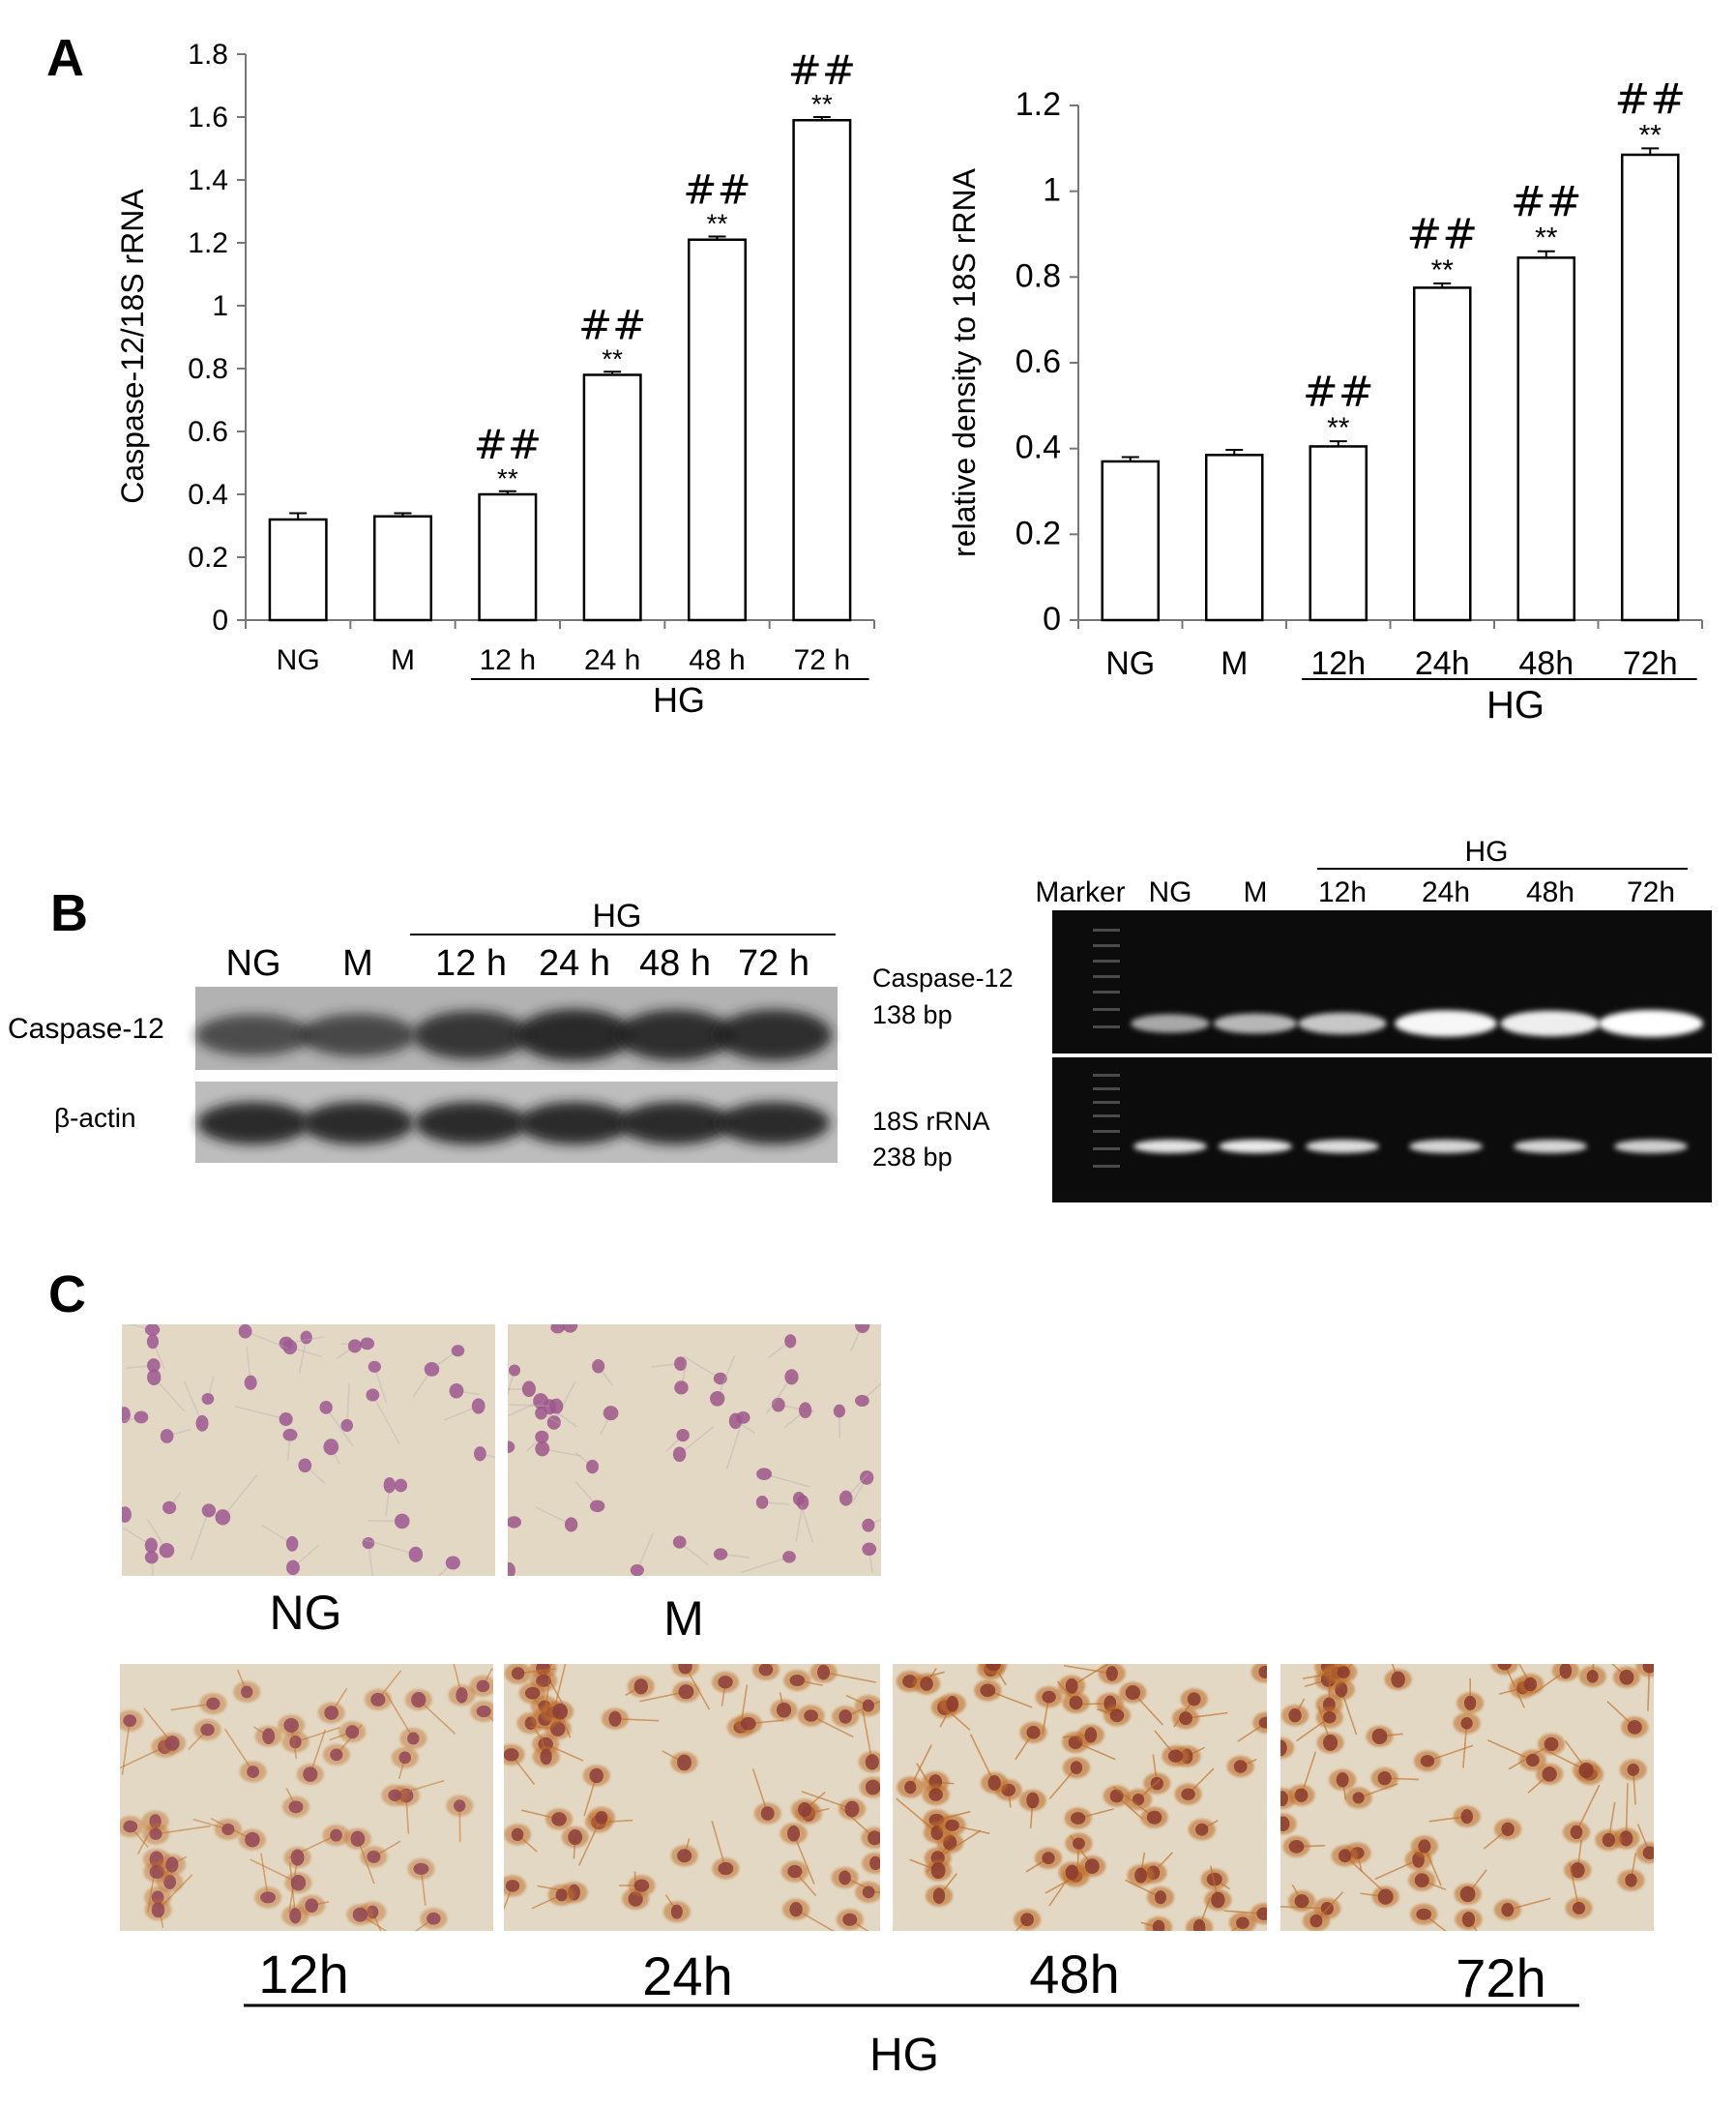  What do you see at coordinates (1234, 663) in the screenshot?
I see `c2-category-label: M` at bounding box center [1234, 663].